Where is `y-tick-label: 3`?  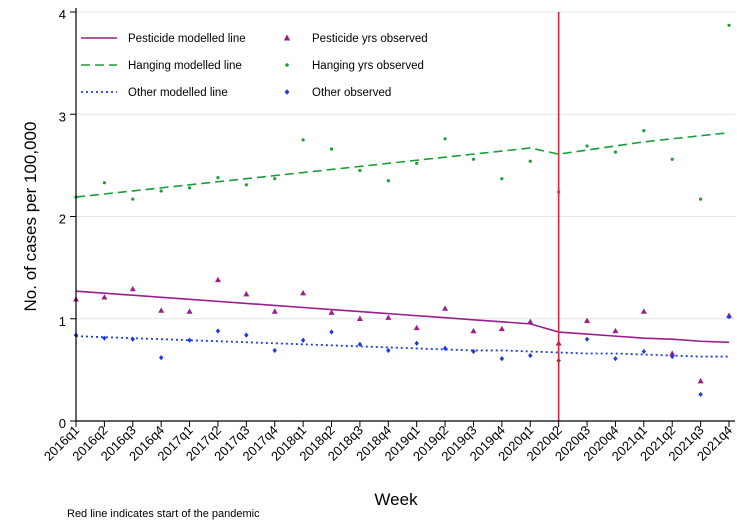
y-tick-label: 3 is located at coordinates (62, 116).